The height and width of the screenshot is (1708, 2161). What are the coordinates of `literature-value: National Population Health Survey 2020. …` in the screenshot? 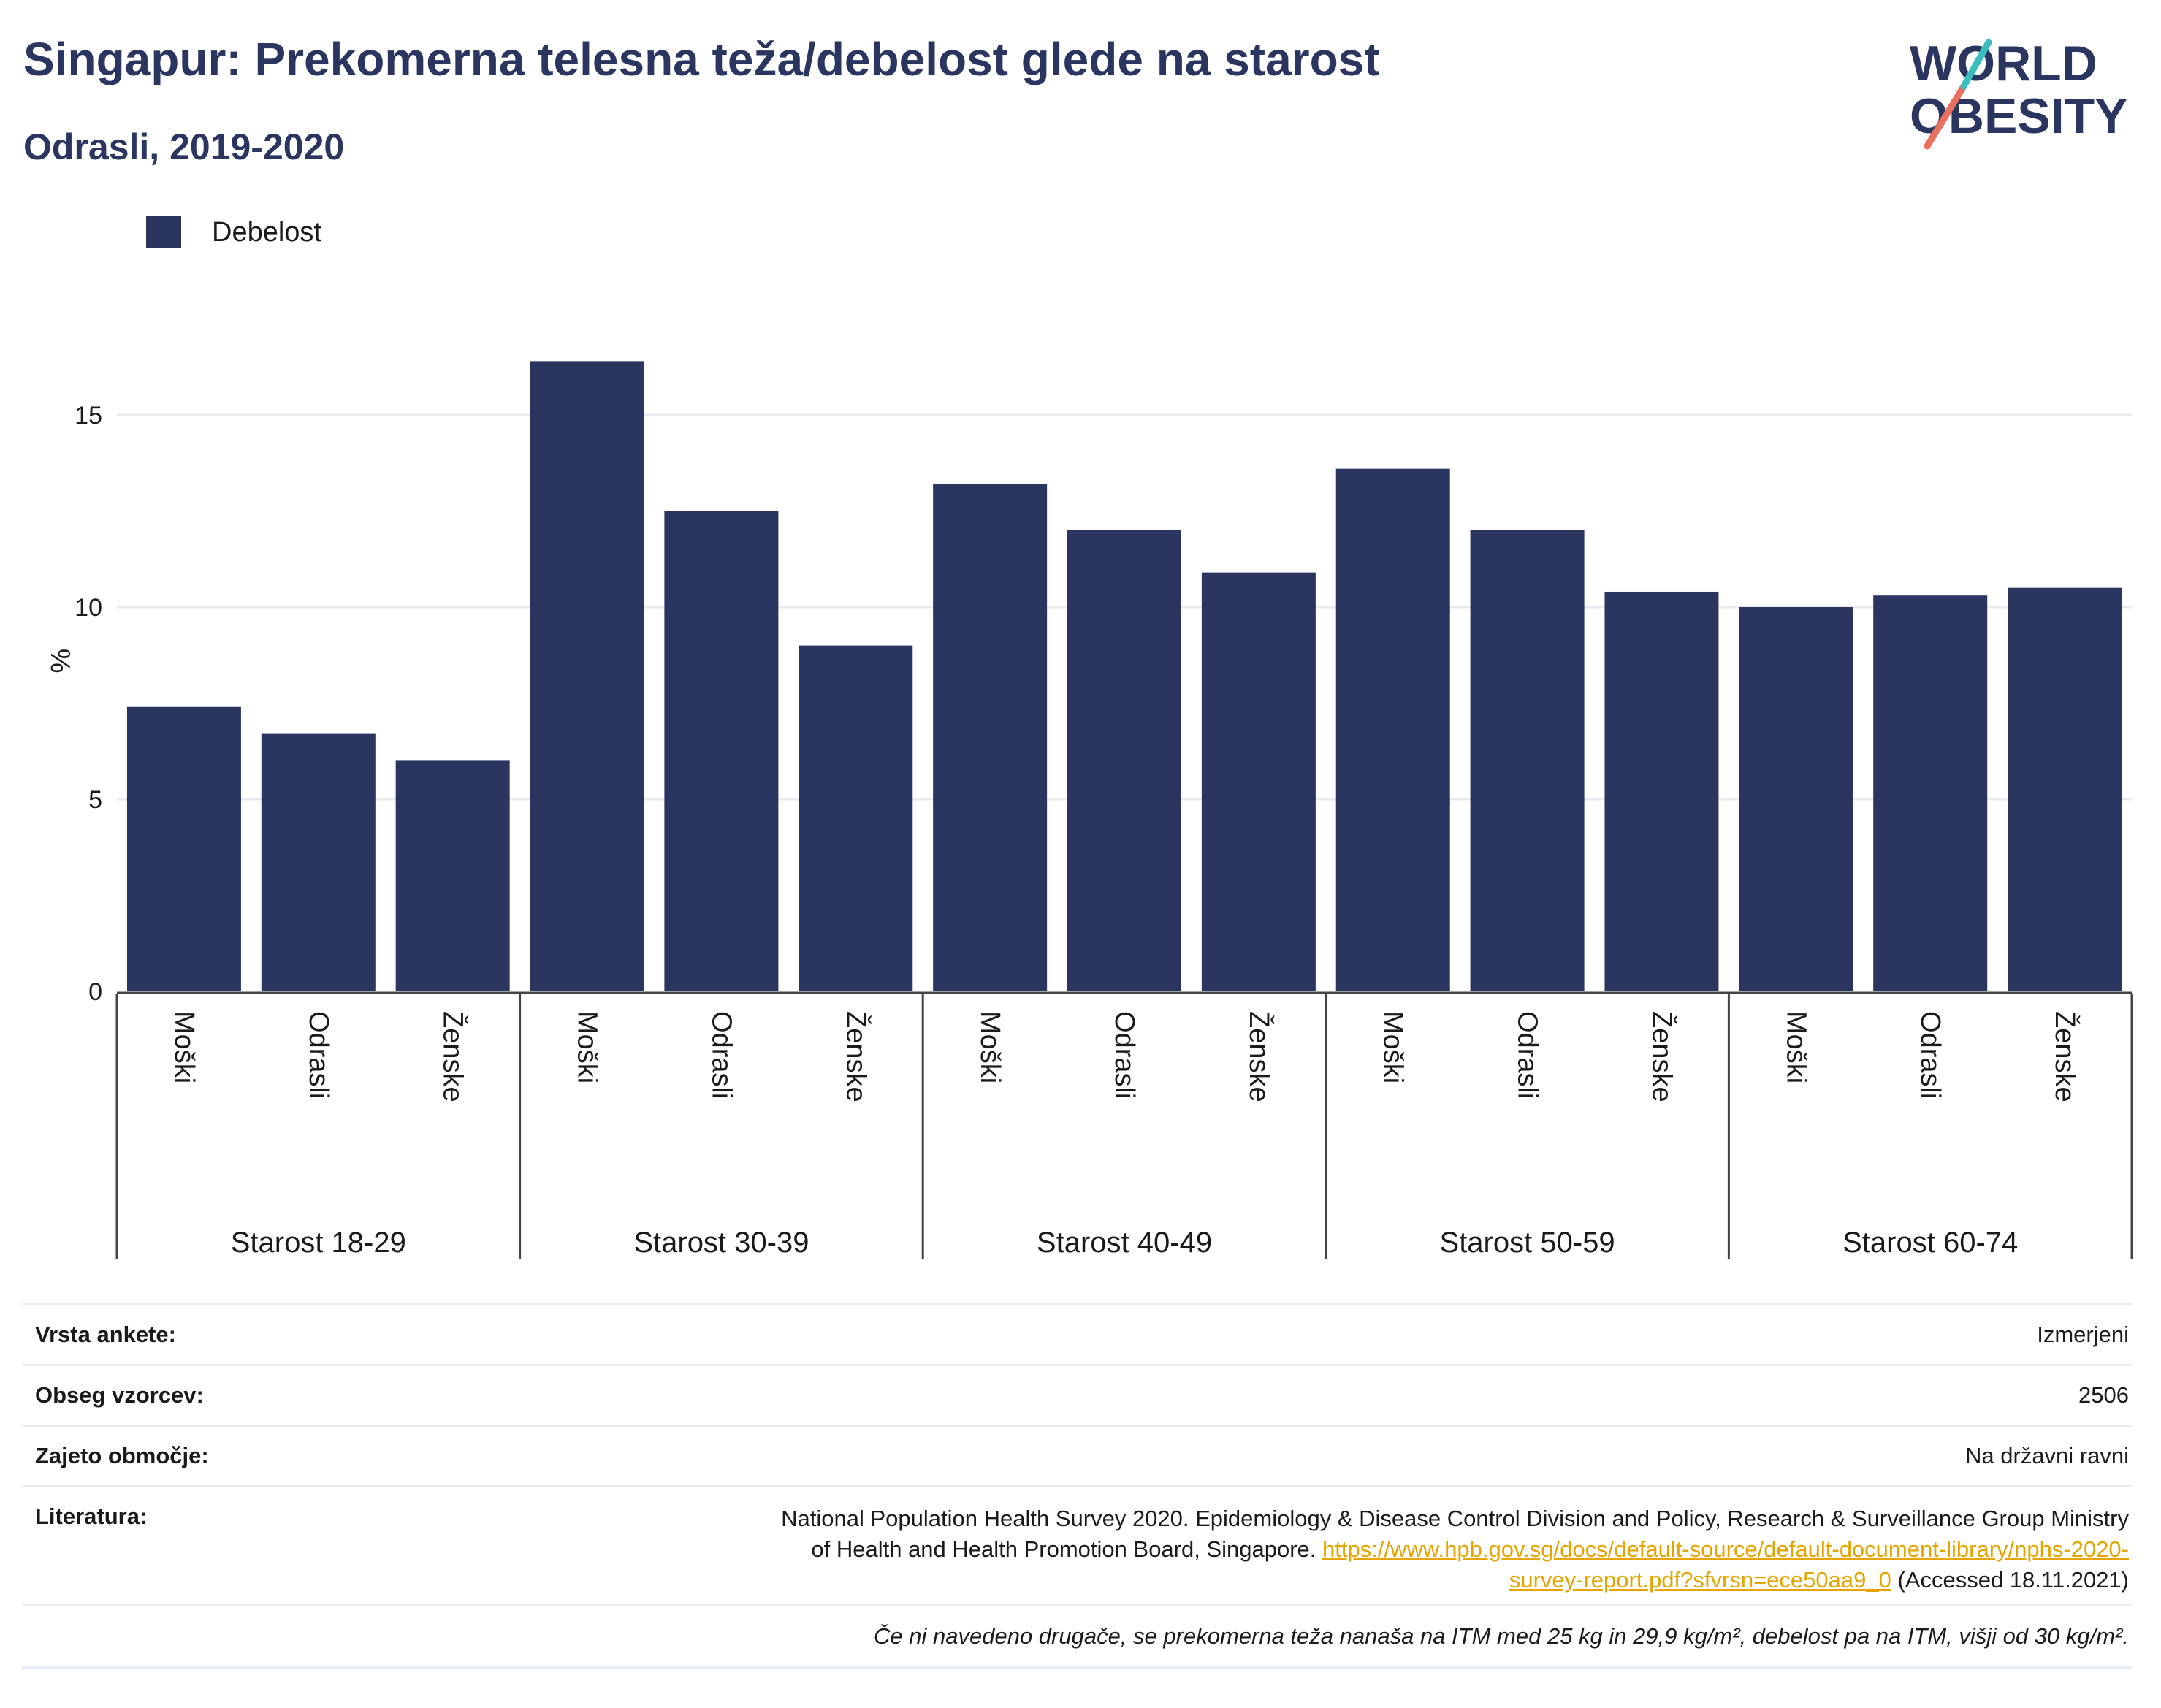 It's located at (1363, 1549).